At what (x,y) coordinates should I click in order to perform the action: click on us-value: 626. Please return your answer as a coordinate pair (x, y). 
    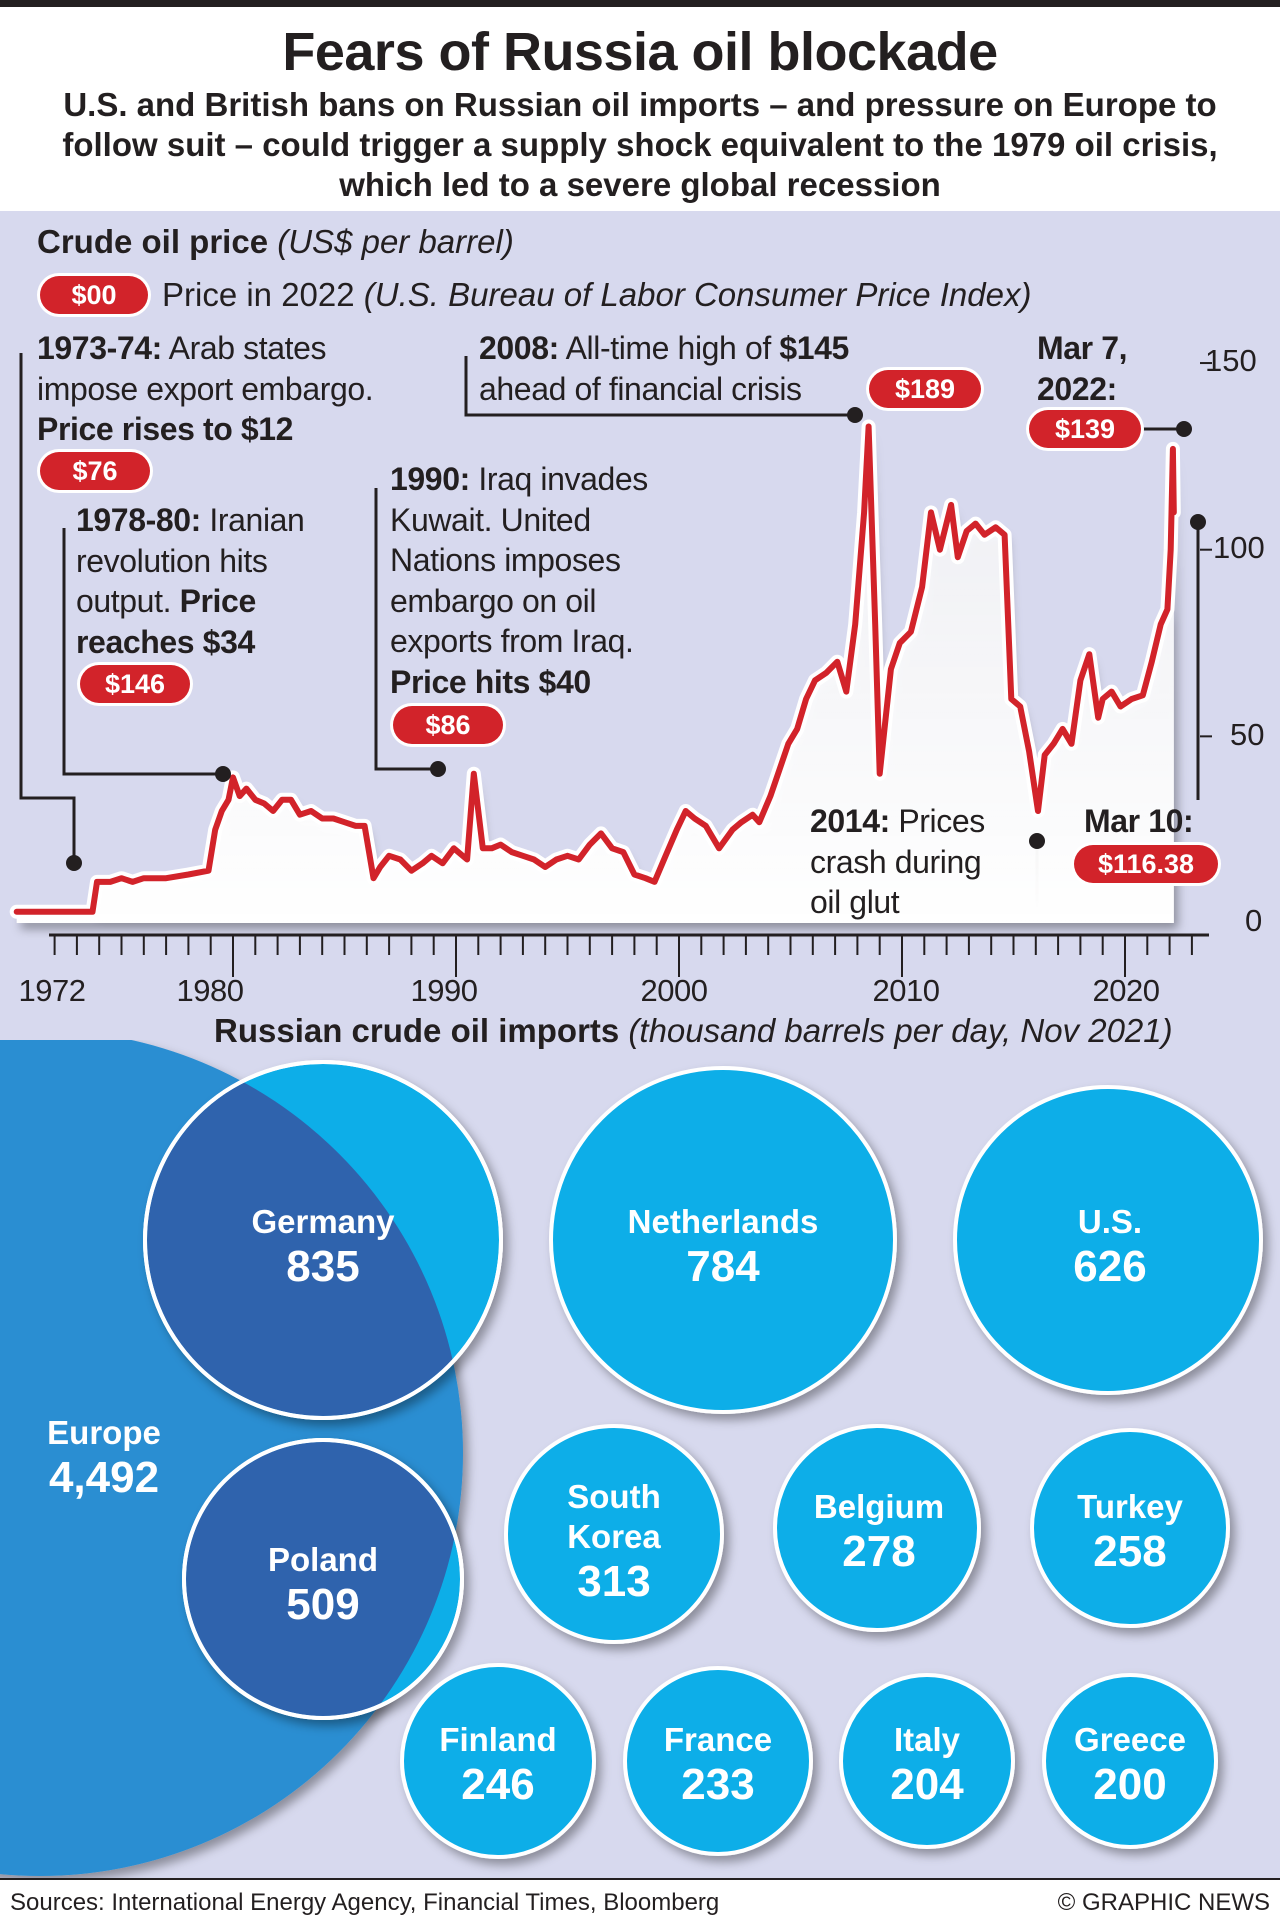
    Looking at the image, I should click on (1109, 1266).